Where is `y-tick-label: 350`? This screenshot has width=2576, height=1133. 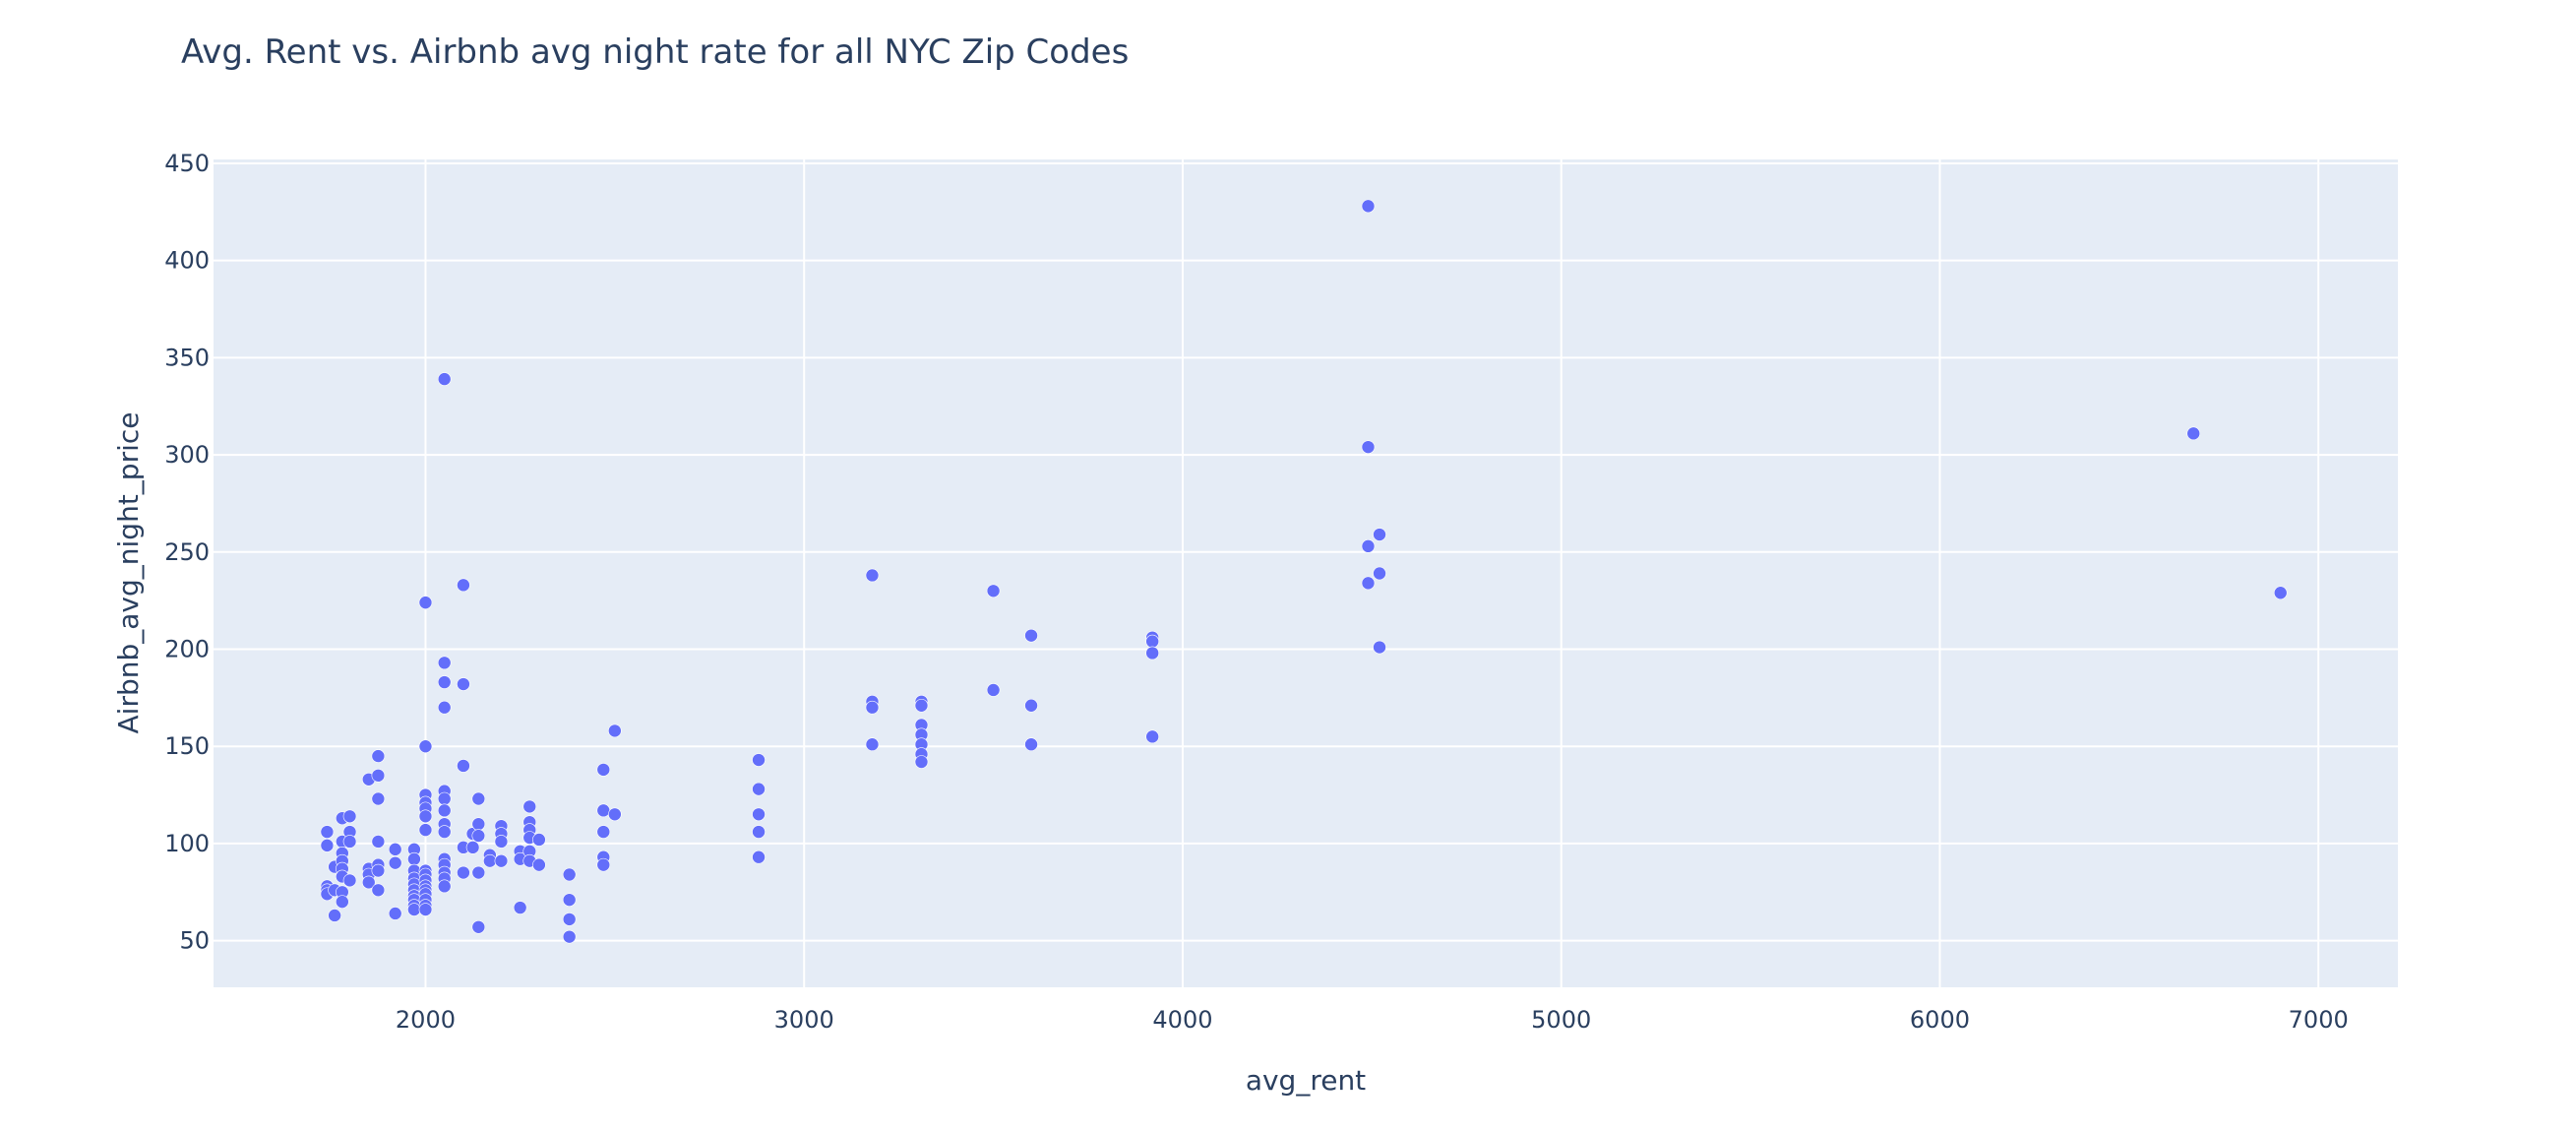 y-tick-label: 350 is located at coordinates (187, 358).